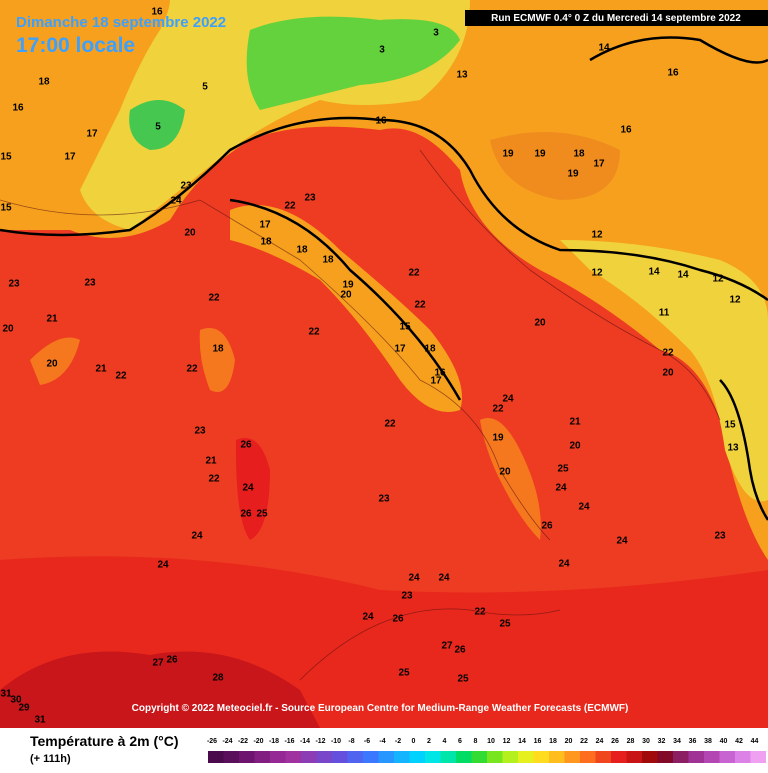 Image resolution: width=768 pixels, height=773 pixels. Describe the element at coordinates (522, 741) in the screenshot. I see `scale-tick-label: 14` at that location.